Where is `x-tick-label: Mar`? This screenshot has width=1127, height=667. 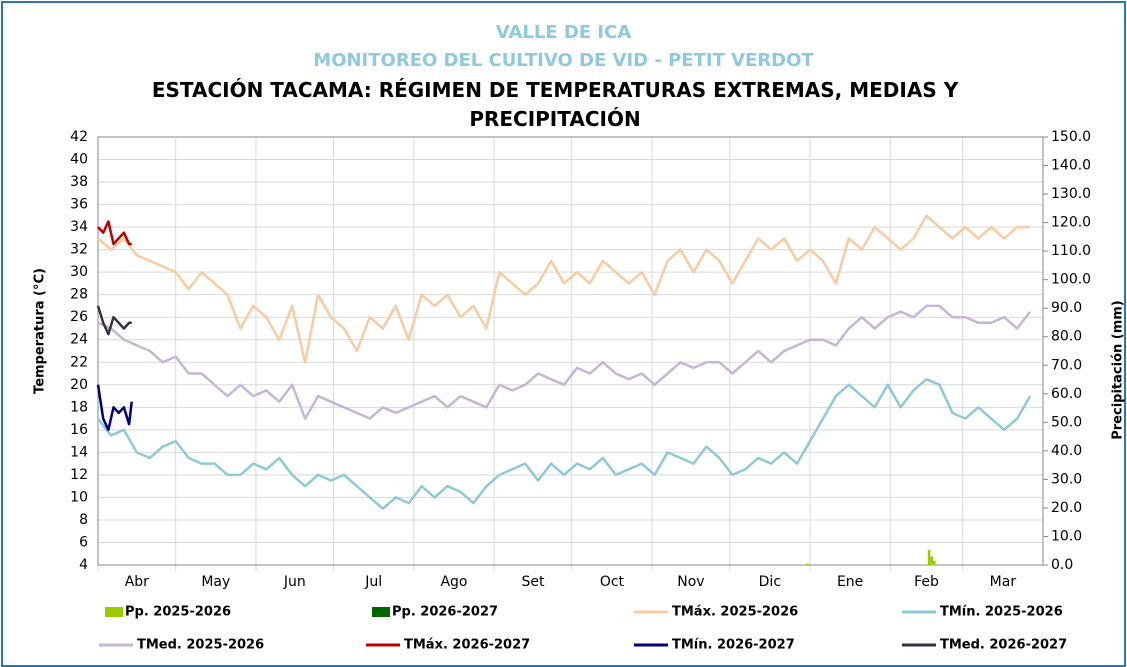 x-tick-label: Mar is located at coordinates (1003, 582).